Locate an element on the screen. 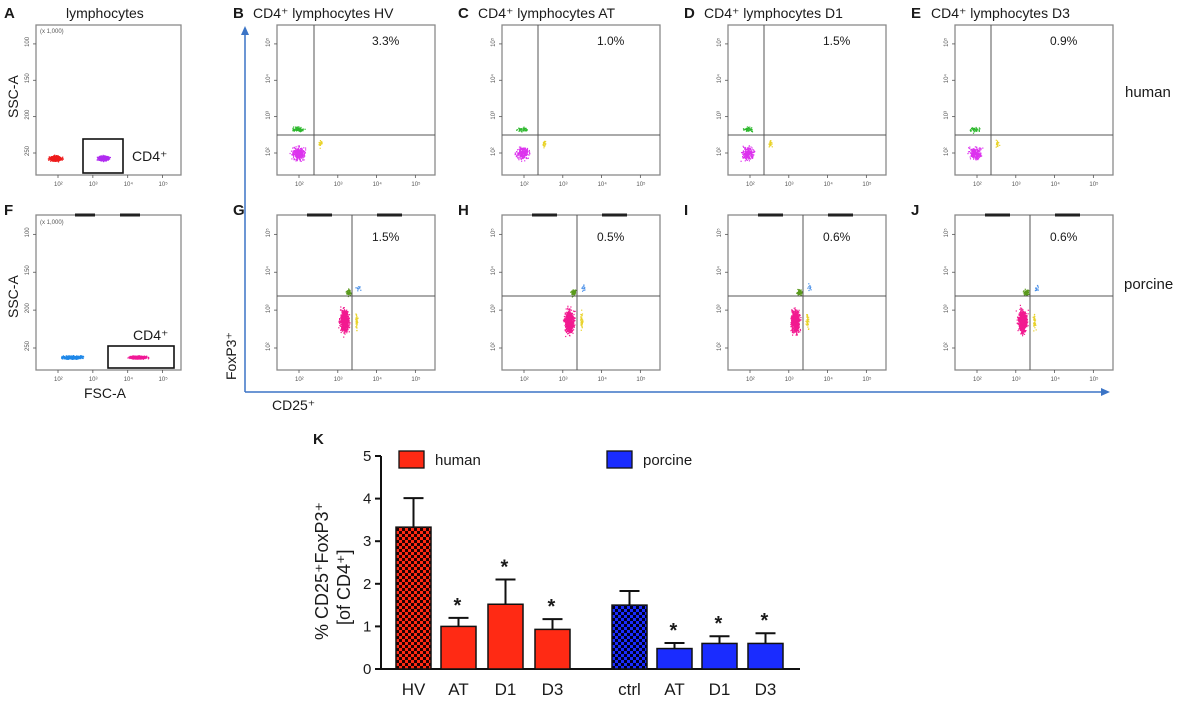 This screenshot has width=1191, height=701. bar-human-hv is located at coordinates (413, 598).